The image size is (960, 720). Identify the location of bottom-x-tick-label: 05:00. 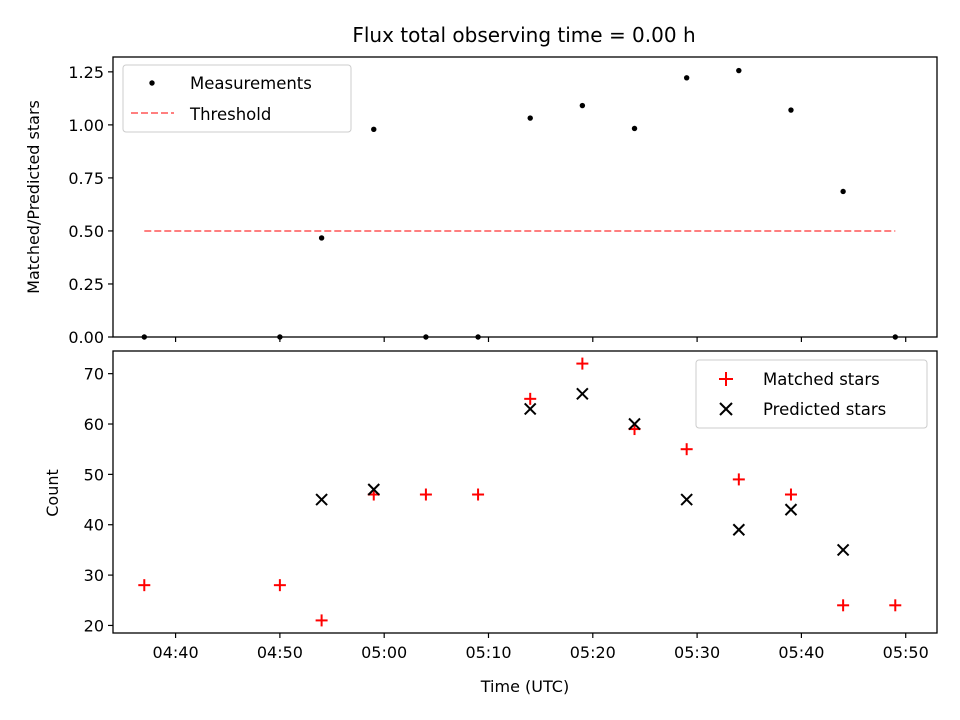
(384, 652).